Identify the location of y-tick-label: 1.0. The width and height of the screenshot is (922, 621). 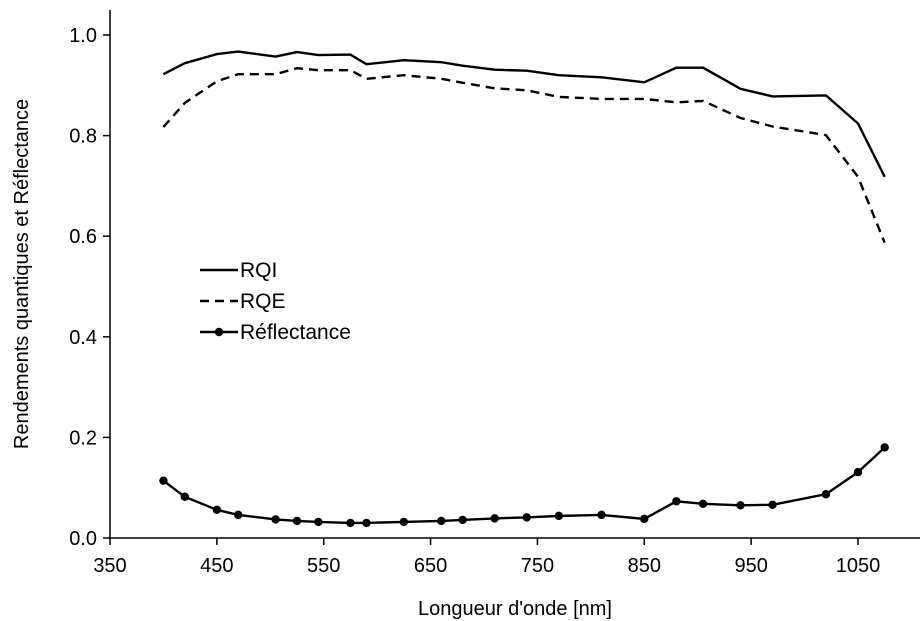
(83, 36).